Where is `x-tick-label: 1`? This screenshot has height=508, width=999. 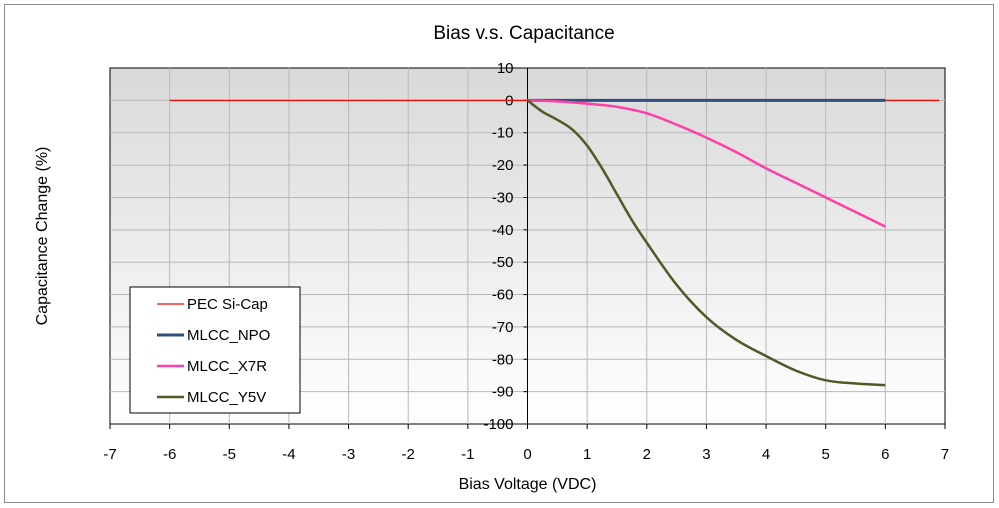
x-tick-label: 1 is located at coordinates (587, 454).